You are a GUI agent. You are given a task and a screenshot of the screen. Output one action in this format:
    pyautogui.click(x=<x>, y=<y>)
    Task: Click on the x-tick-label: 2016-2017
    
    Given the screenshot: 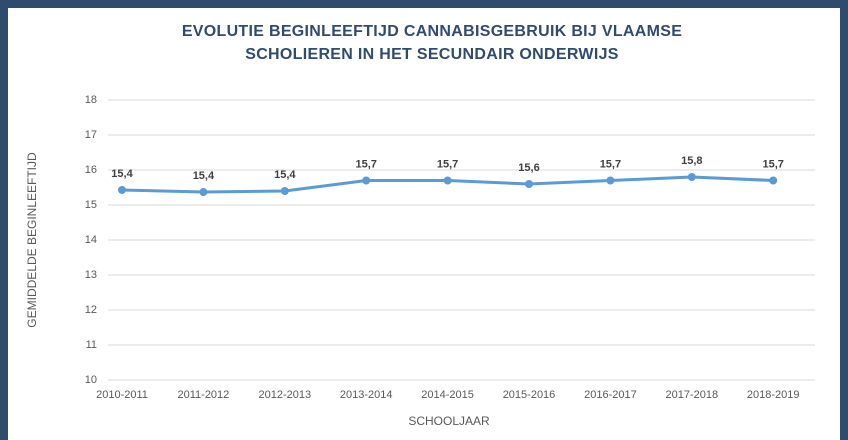 What is the action you would take?
    pyautogui.click(x=610, y=395)
    